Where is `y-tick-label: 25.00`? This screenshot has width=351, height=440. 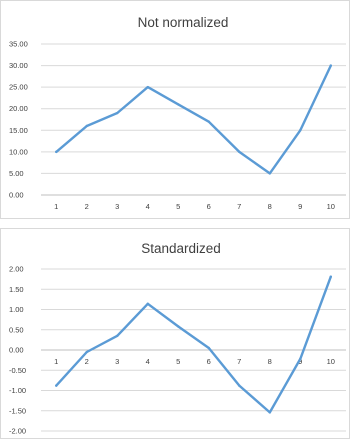 y-tick-label: 25.00 is located at coordinates (18, 87).